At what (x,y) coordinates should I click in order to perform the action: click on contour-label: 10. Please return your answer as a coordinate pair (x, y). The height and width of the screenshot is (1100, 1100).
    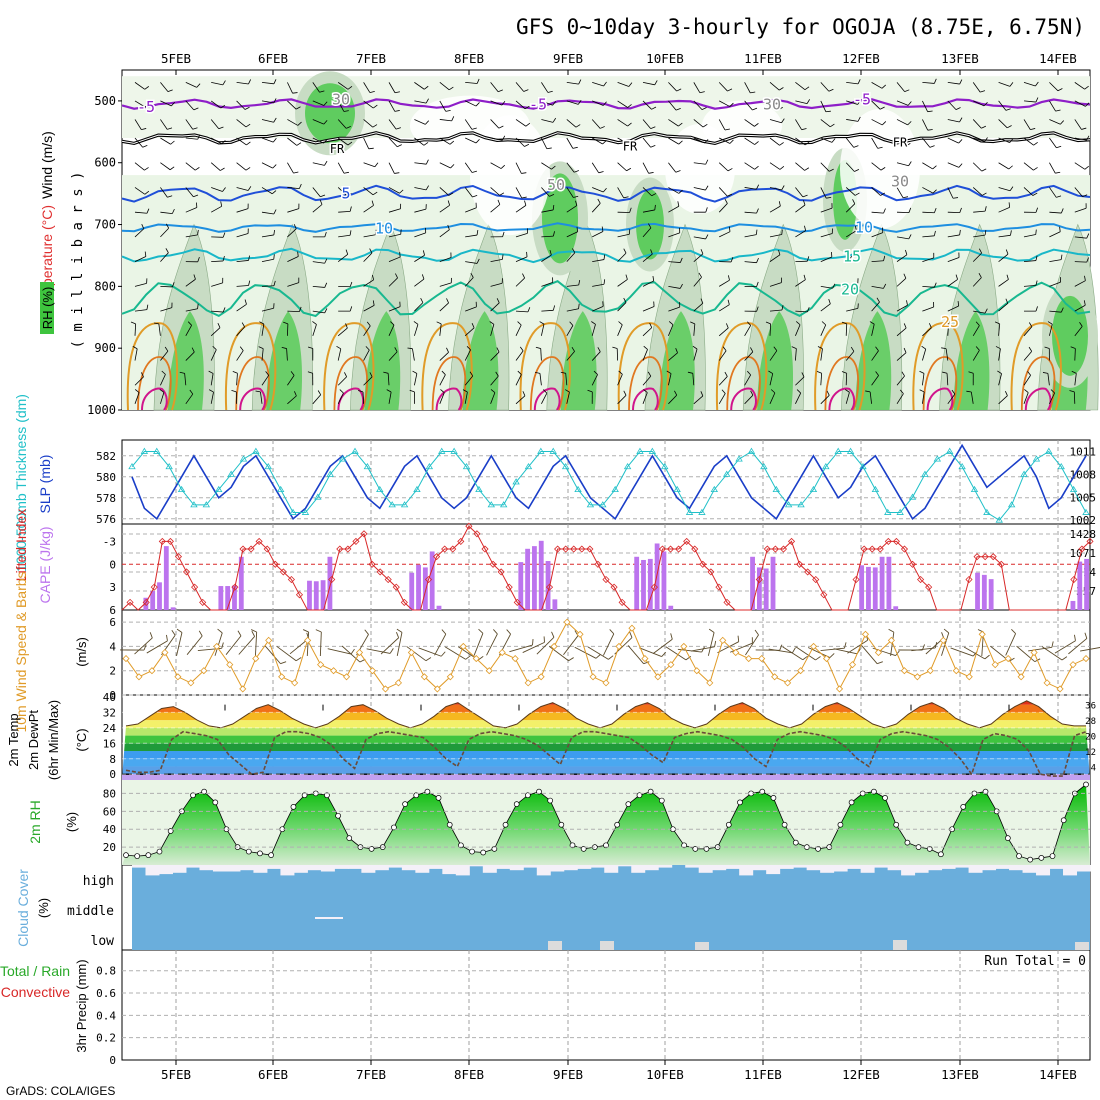
    Looking at the image, I should click on (384, 228).